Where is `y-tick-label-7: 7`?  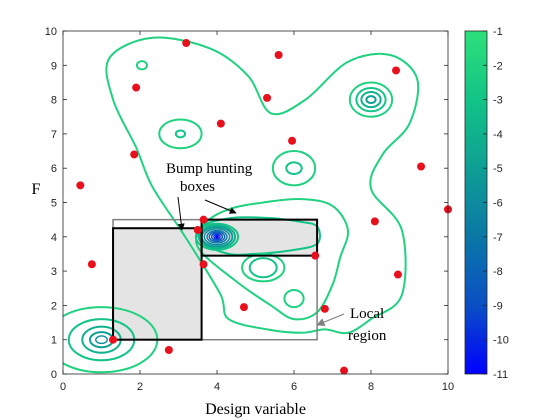
y-tick-label-7: 7 is located at coordinates (54, 135).